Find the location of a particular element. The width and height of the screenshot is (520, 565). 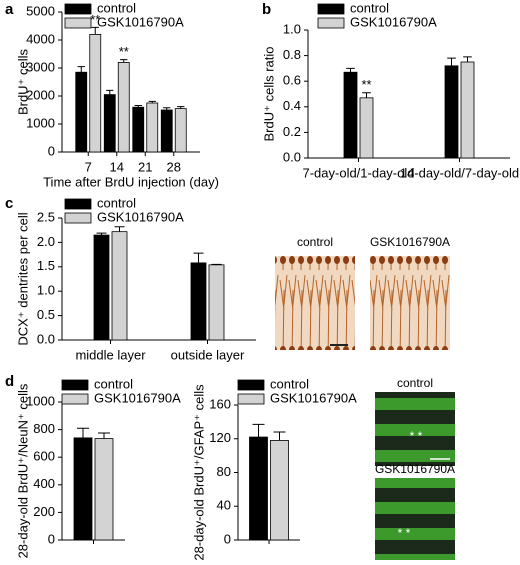

y-tick-label: 4000 is located at coordinates (40, 38).